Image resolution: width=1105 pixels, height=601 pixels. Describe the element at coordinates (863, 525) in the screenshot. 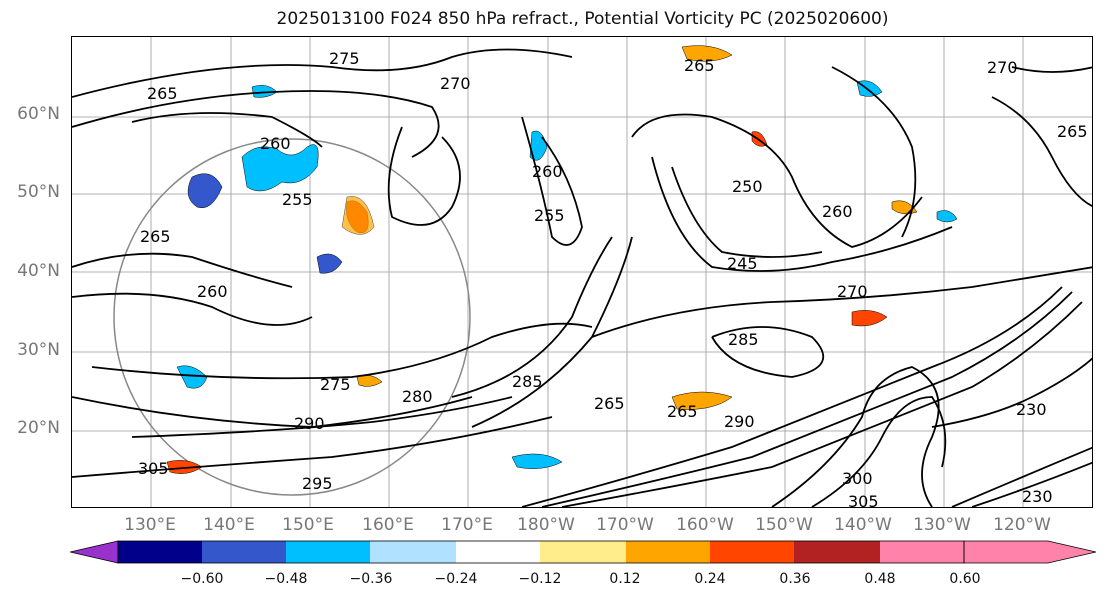

I see `lon-label: 140°W` at that location.